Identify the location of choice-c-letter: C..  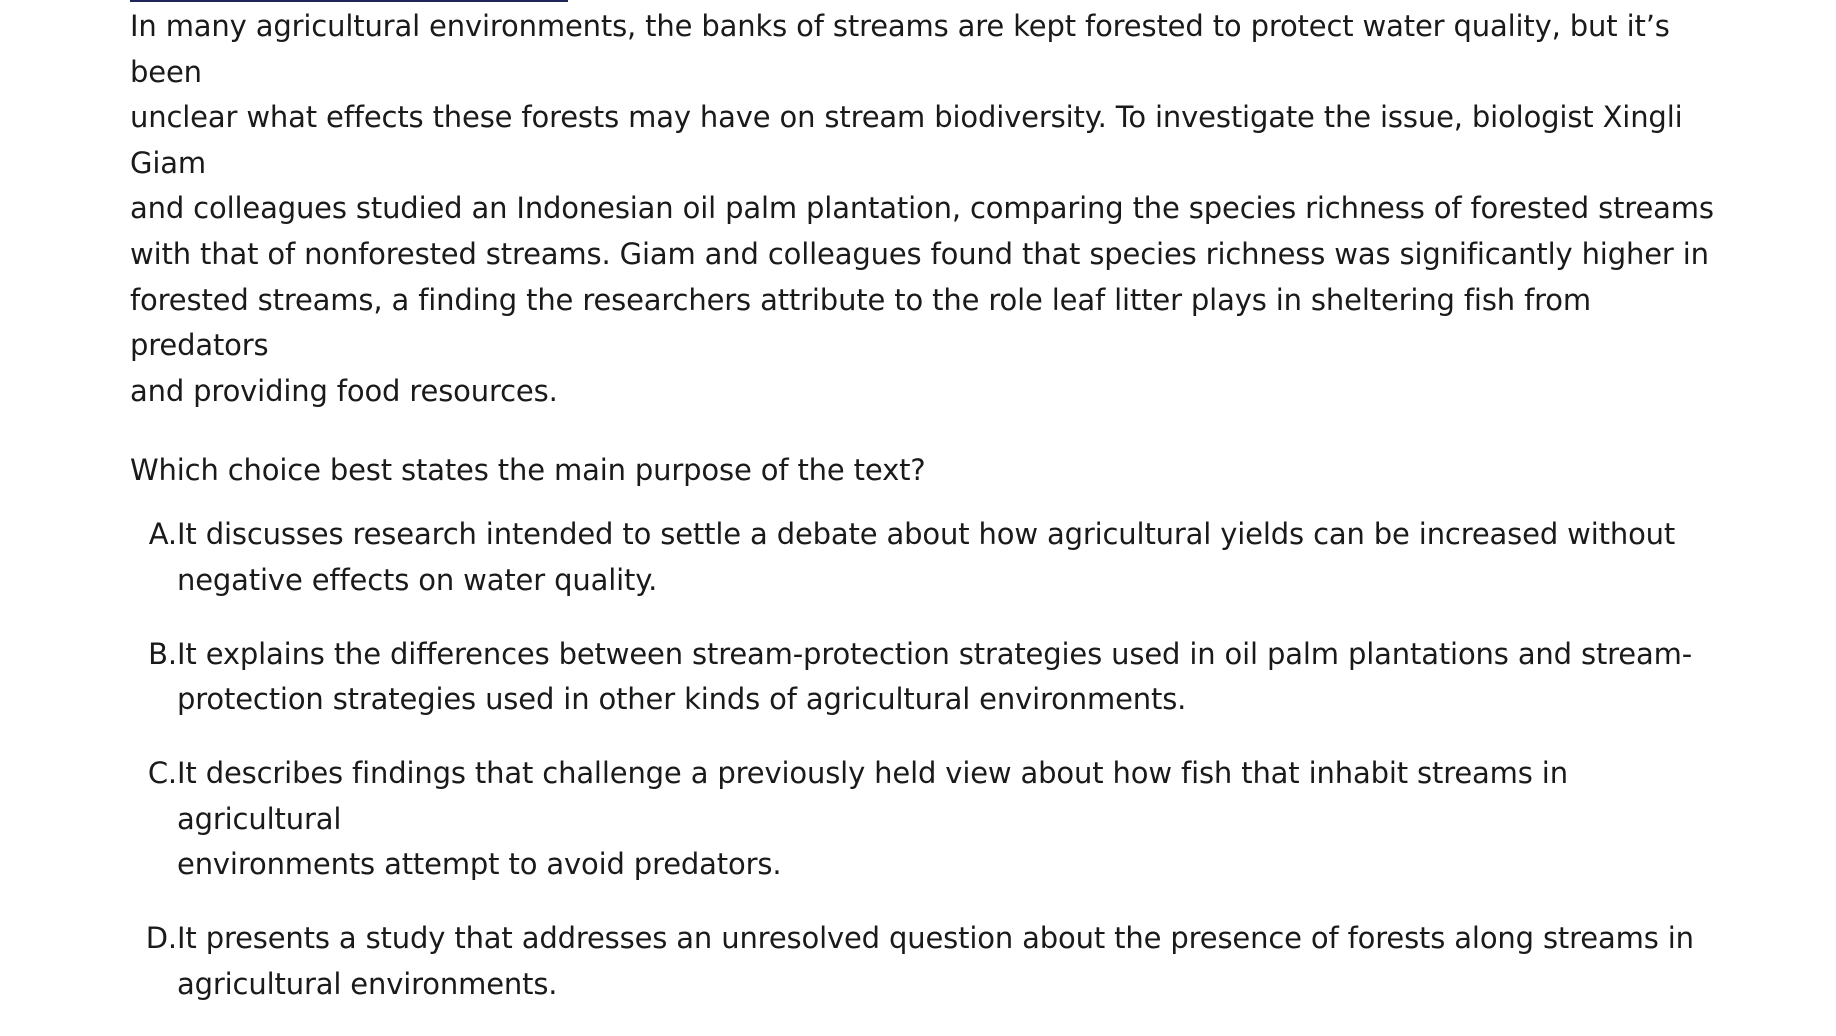
(162, 773).